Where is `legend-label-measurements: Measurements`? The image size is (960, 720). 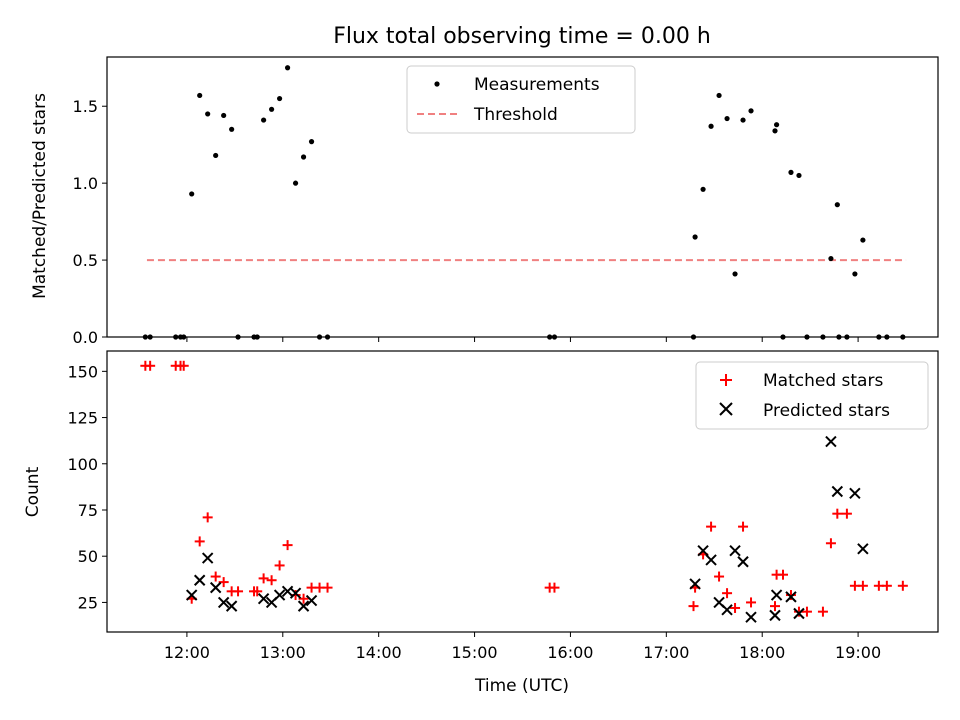
legend-label-measurements: Measurements is located at coordinates (537, 85).